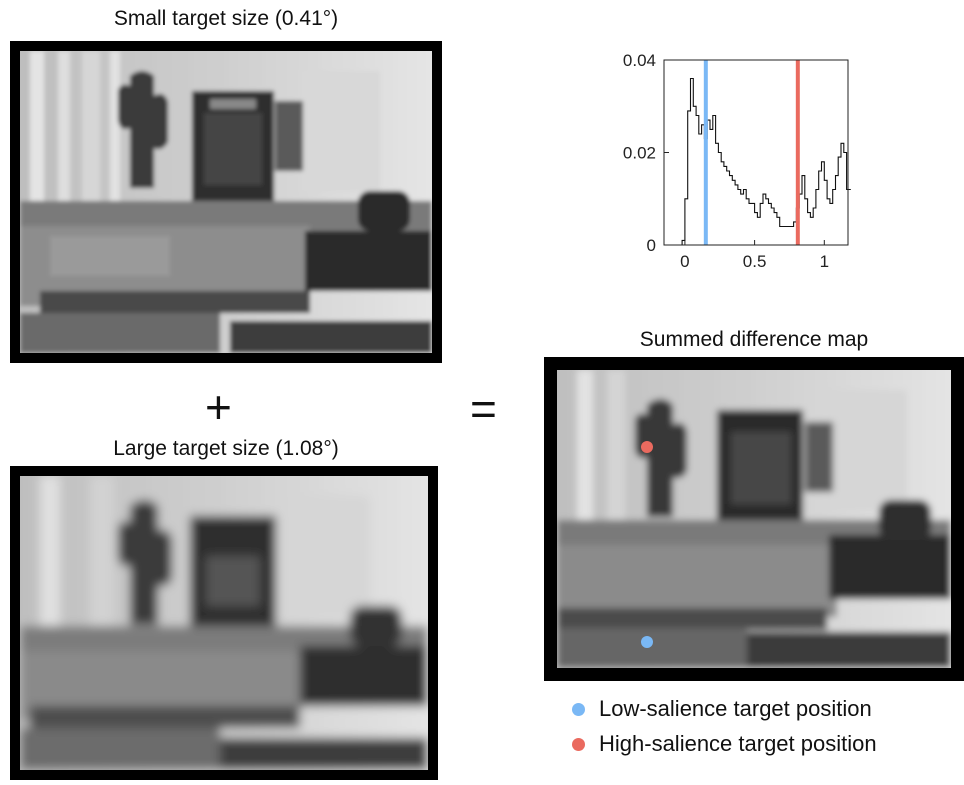  Describe the element at coordinates (639, 153) in the screenshot. I see `y-tick-label: 0.02` at that location.